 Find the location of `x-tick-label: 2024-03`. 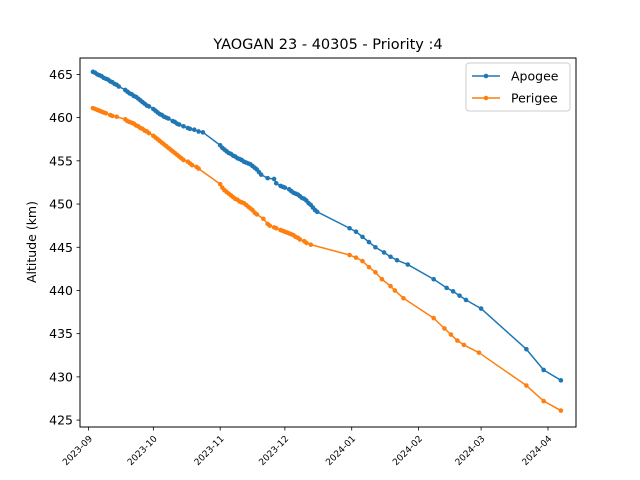

x-tick-label: 2024-03 is located at coordinates (471, 451).